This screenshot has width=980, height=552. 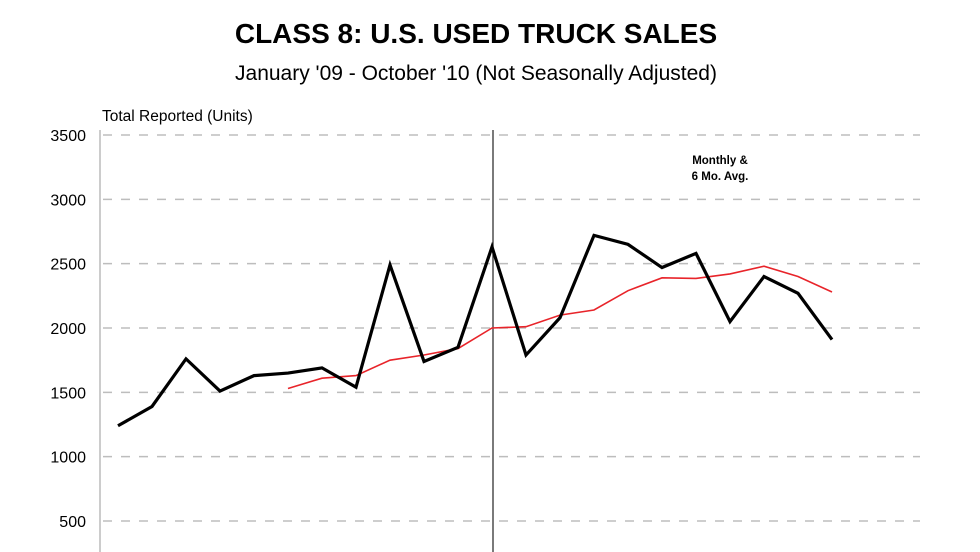 I want to click on chart-title: CLASS 8: U.S. USED TRUCK SALES, so click(x=476, y=33).